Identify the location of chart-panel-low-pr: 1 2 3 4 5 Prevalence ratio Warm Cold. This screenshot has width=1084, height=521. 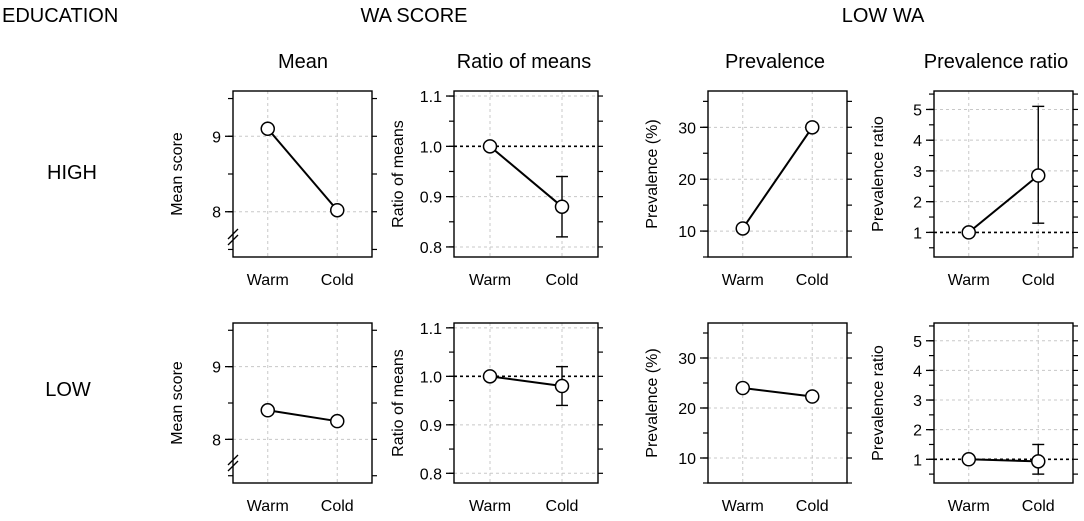
(974, 418).